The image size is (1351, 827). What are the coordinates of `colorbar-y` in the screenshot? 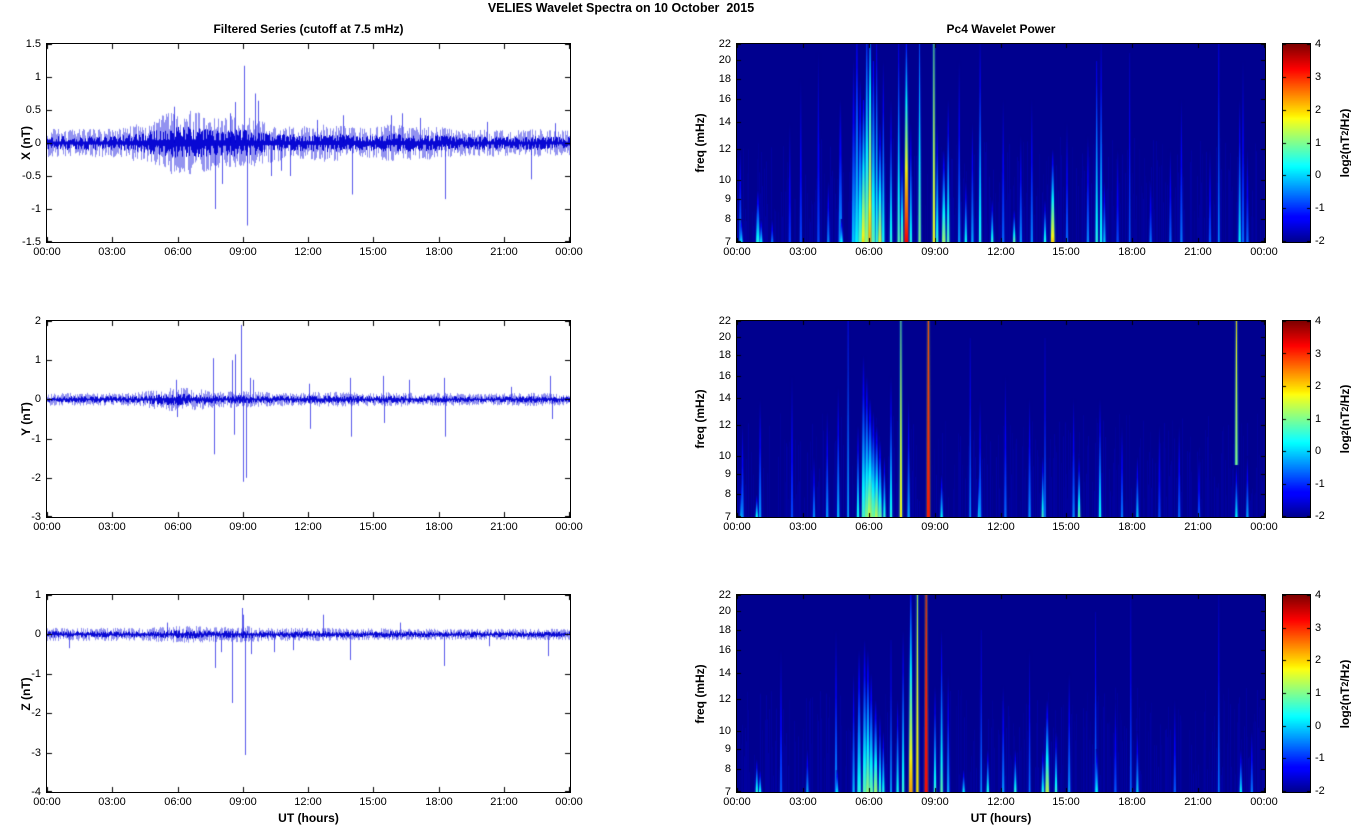 It's located at (1296, 419).